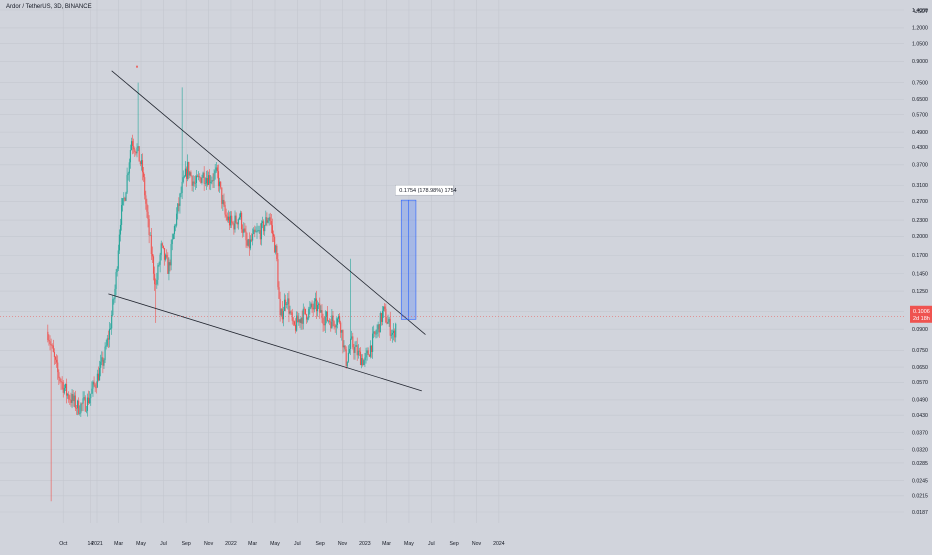 The width and height of the screenshot is (932, 555). I want to click on trendline-lower-support, so click(265, 342).